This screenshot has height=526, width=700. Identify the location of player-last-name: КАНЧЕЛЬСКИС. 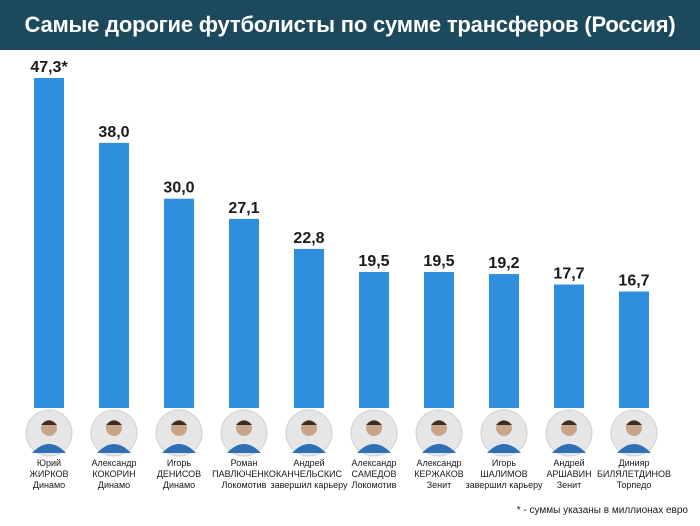
(309, 474).